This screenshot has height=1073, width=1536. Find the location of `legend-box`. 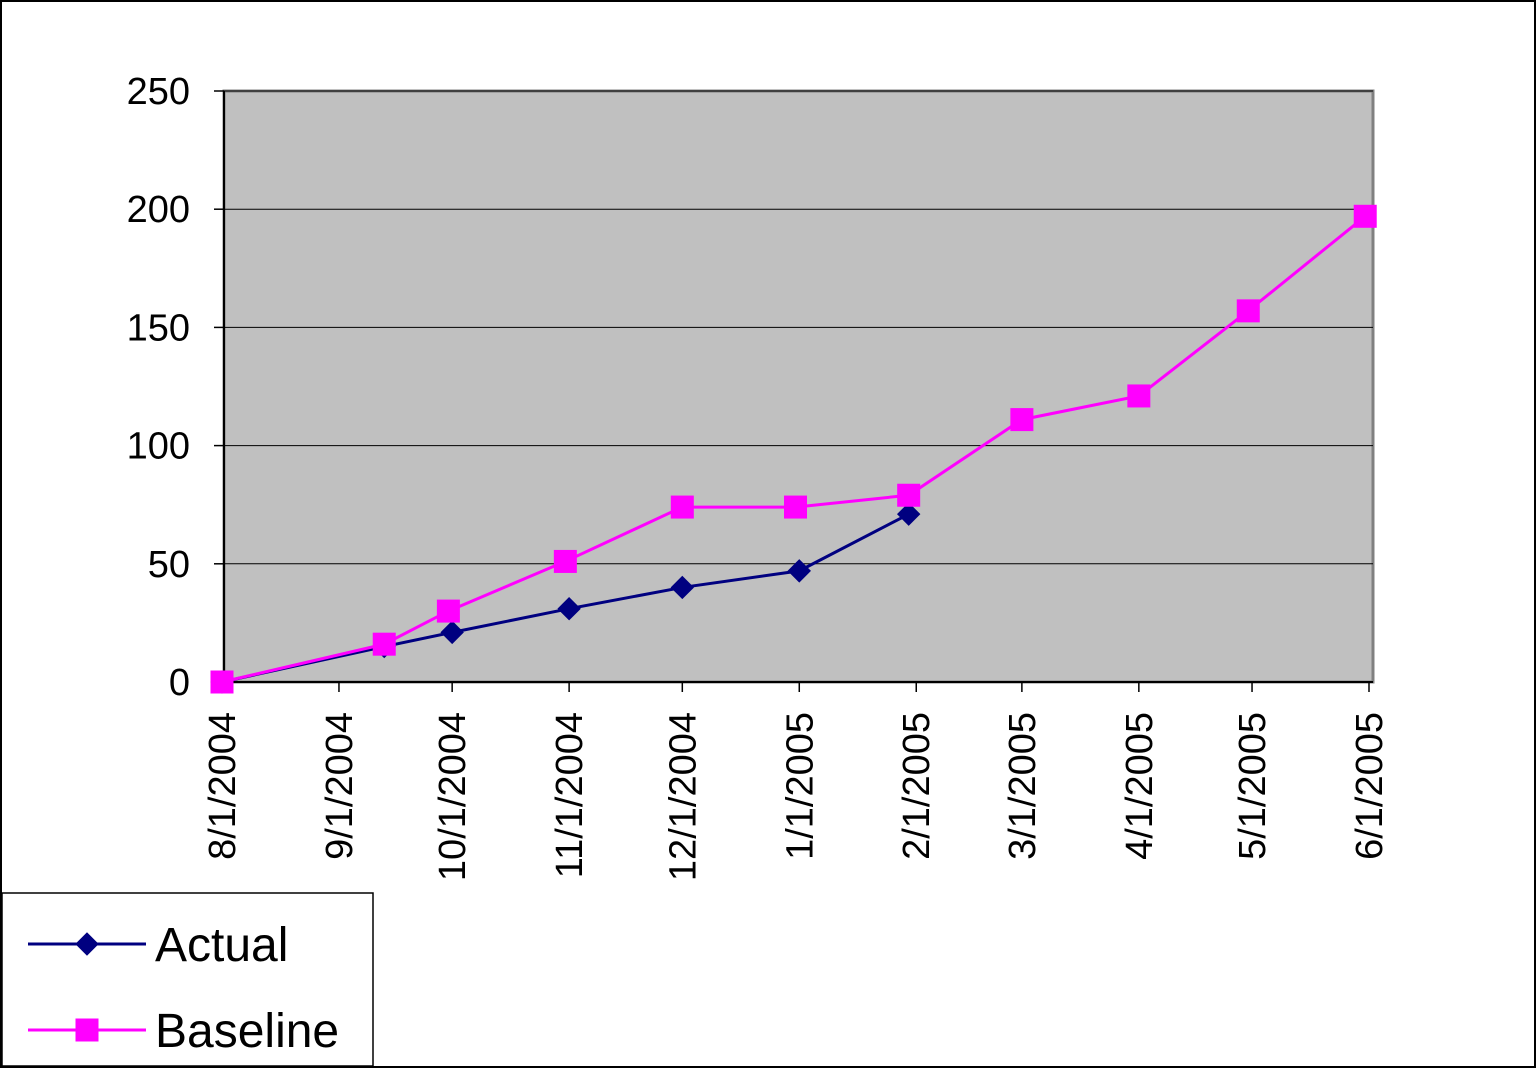

legend-box is located at coordinates (187, 979).